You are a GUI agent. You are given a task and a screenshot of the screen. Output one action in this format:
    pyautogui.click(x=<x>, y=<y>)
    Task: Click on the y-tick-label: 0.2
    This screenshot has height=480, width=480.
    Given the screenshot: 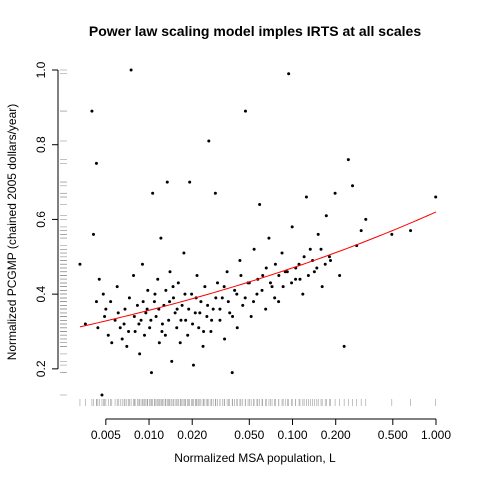 What is the action you would take?
    pyautogui.click(x=41, y=368)
    